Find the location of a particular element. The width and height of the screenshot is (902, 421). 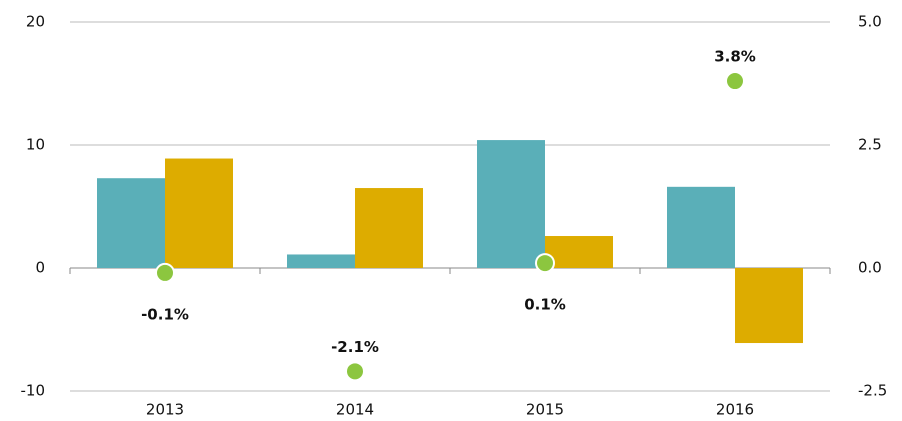

y2-tick-label: 5.0 is located at coordinates (870, 22).